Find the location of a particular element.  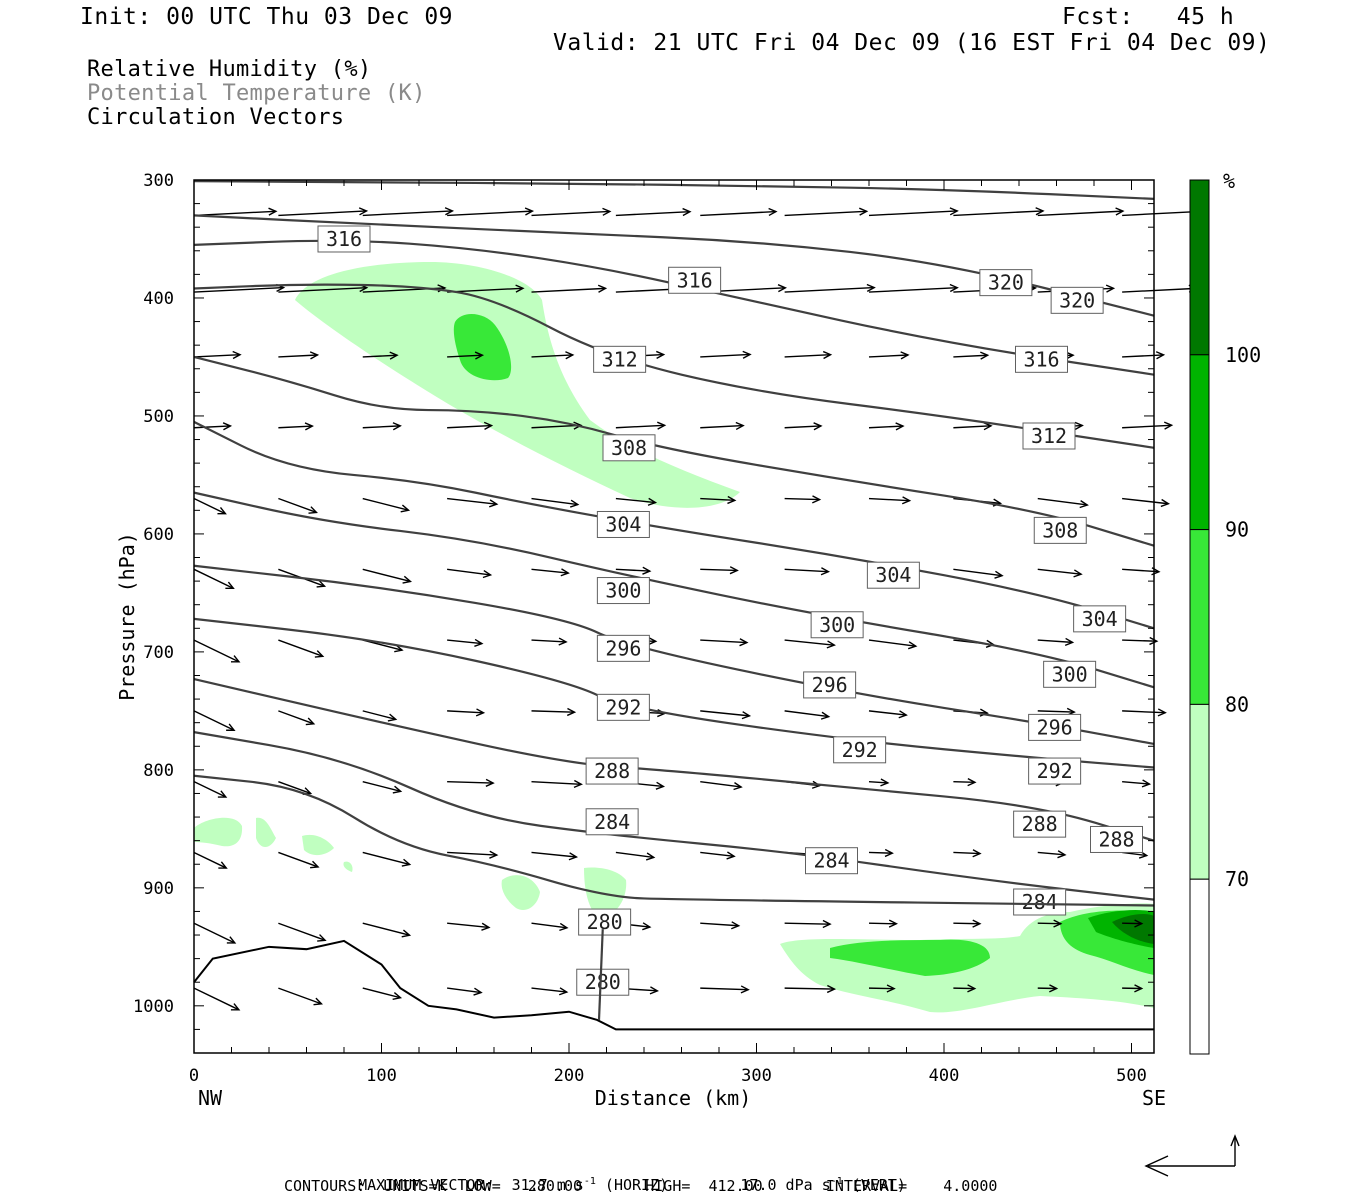

terrain-surface is located at coordinates (673, 980).